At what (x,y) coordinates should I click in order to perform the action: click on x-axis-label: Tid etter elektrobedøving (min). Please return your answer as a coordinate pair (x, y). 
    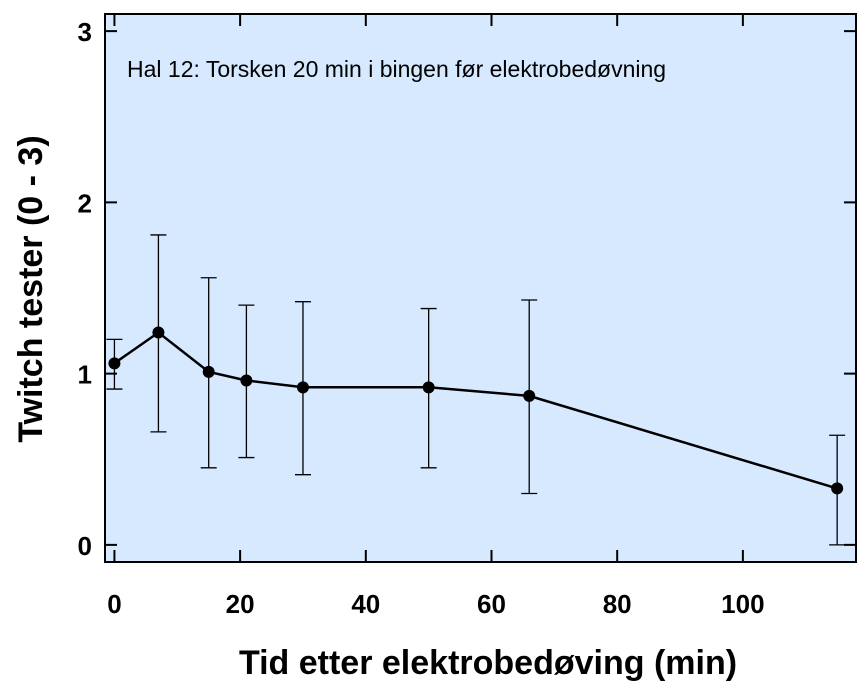
    Looking at the image, I should click on (488, 663).